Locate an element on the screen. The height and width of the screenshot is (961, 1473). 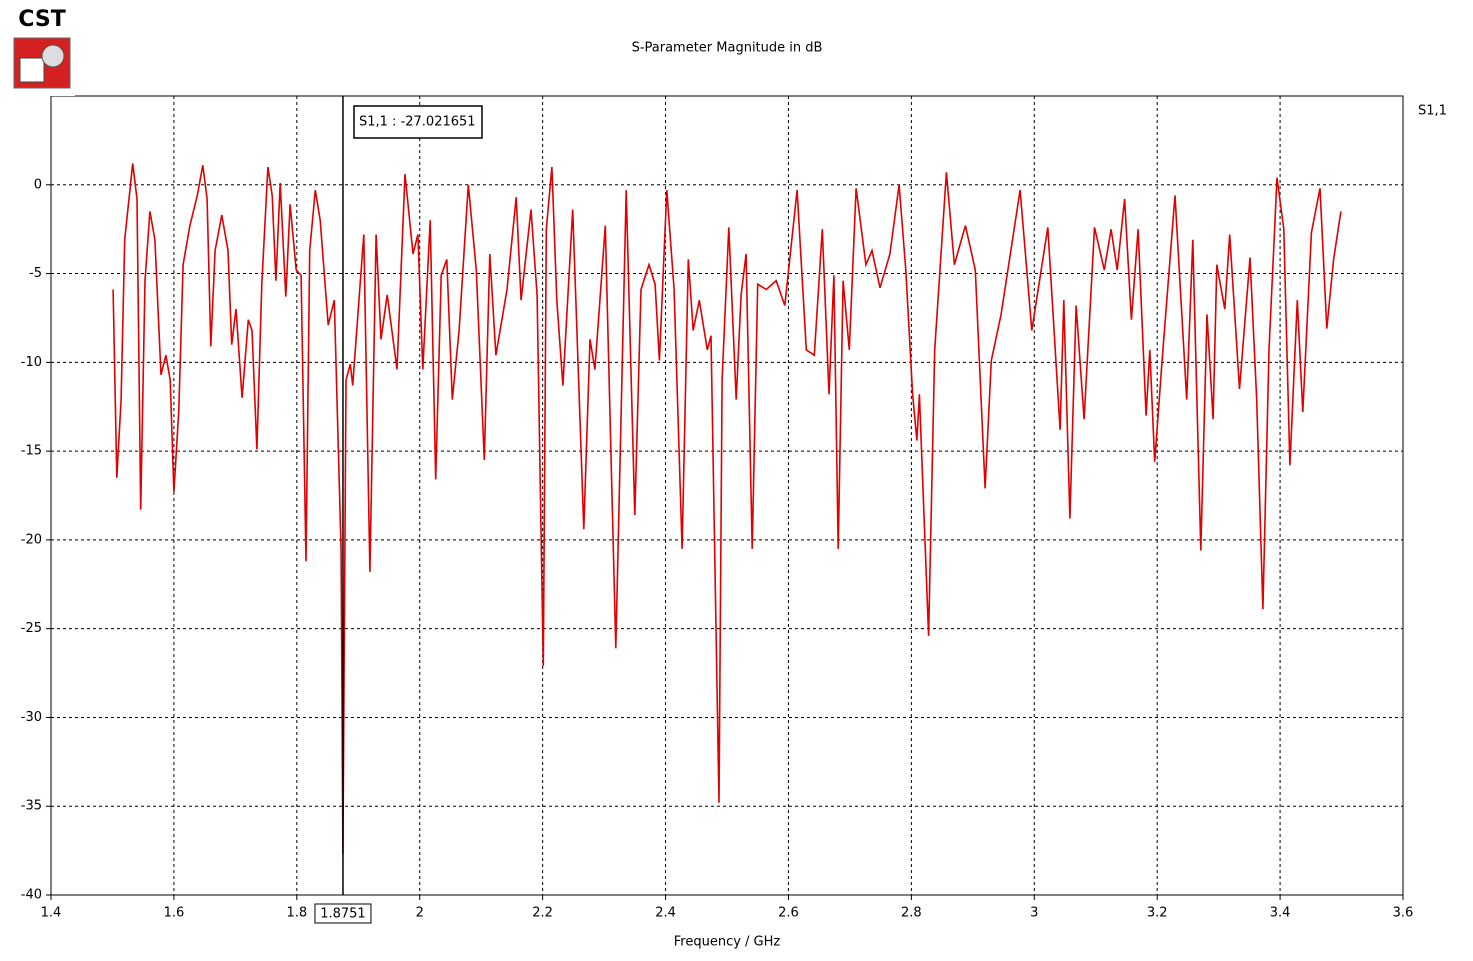
legend-entry: S1,1 is located at coordinates (1432, 111).